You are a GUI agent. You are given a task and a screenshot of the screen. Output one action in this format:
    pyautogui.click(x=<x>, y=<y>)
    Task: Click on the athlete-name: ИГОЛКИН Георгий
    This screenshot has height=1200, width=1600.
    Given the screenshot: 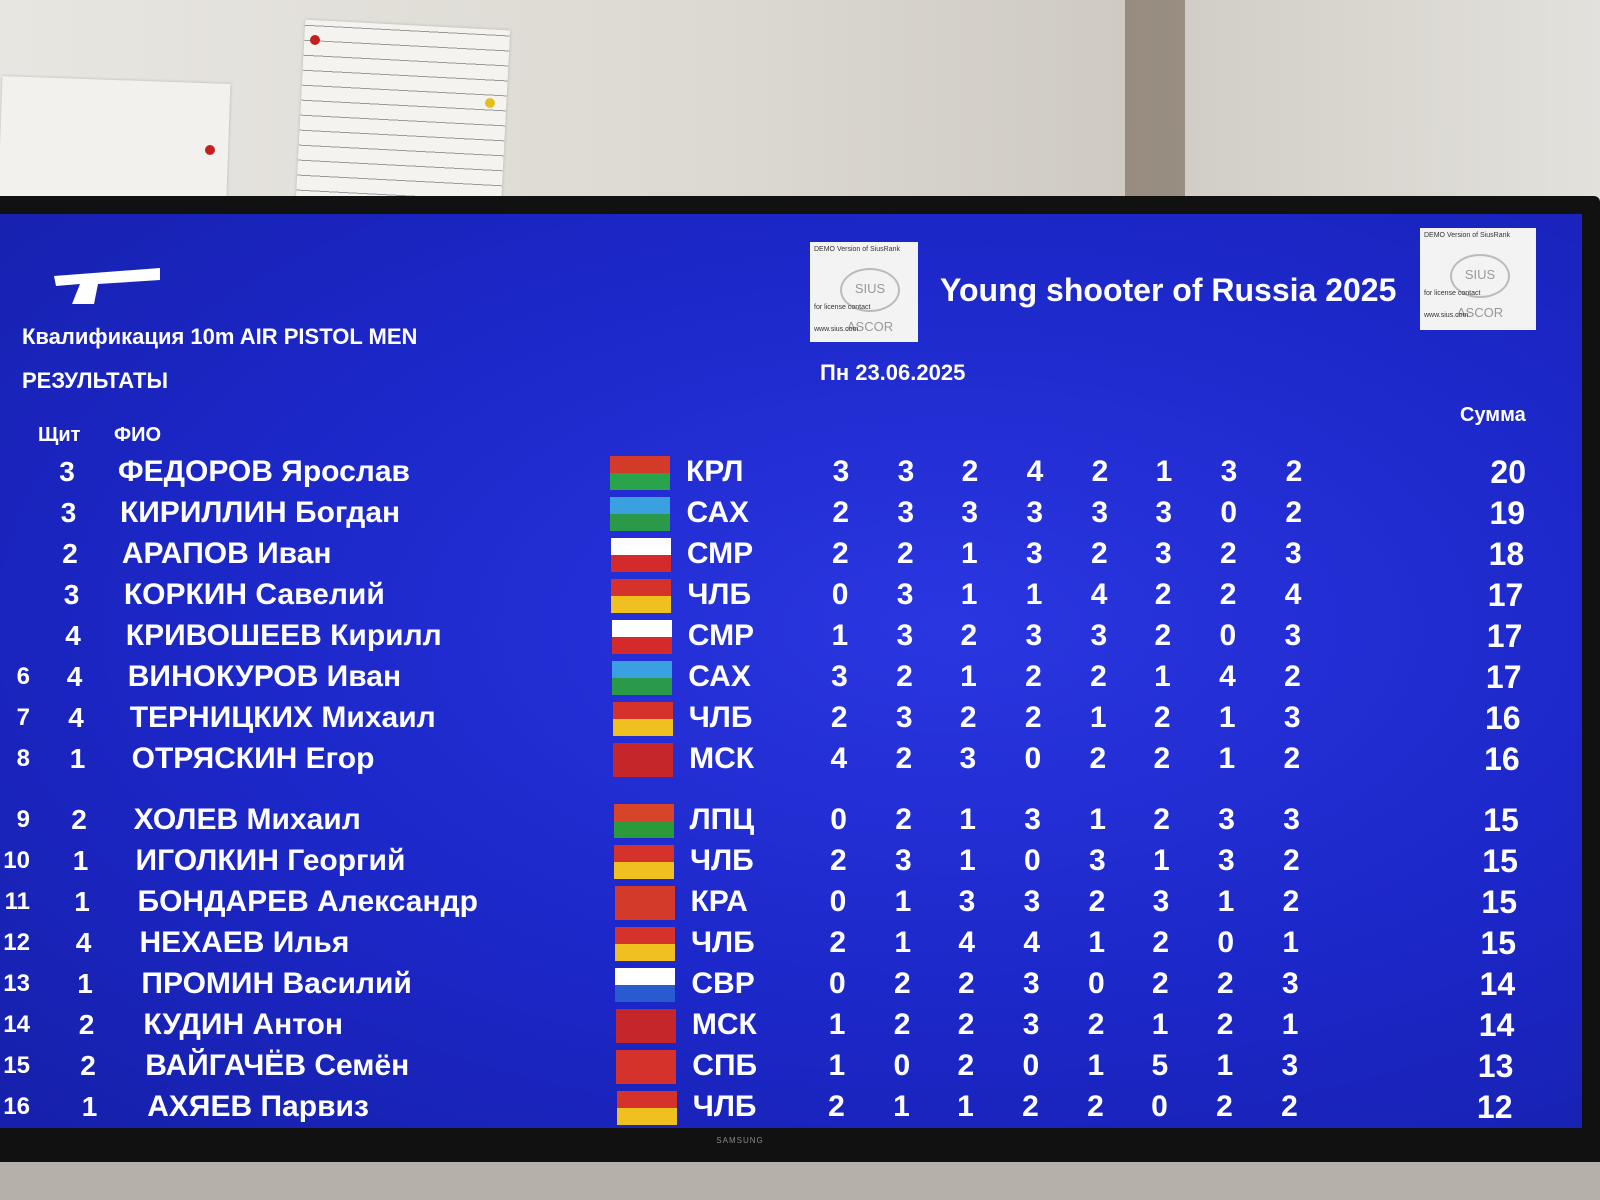 What is the action you would take?
    pyautogui.click(x=270, y=860)
    